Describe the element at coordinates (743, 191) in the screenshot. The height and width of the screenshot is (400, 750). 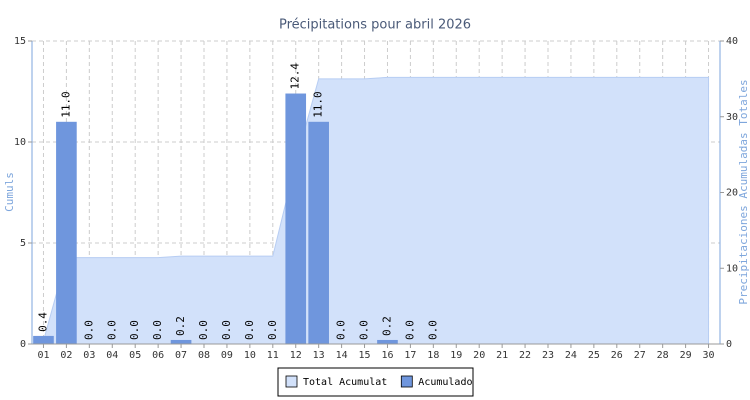
I see `y2-axis-label: Precipitaciones Acumuladas Totales` at that location.